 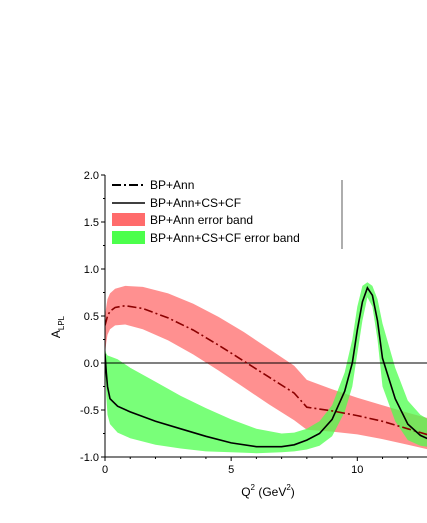 What do you see at coordinates (61, 322) in the screenshot?
I see `y-label-sub: LPL` at bounding box center [61, 322].